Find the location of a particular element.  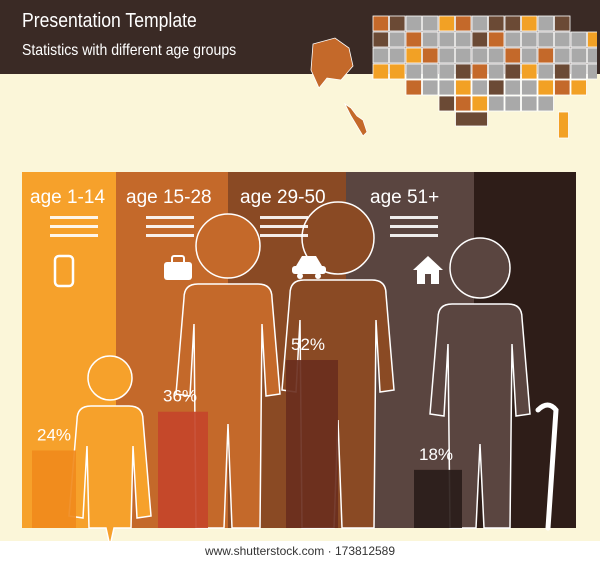

watermark-footer: www.shutterstock.com · 173812589 is located at coordinates (300, 551).